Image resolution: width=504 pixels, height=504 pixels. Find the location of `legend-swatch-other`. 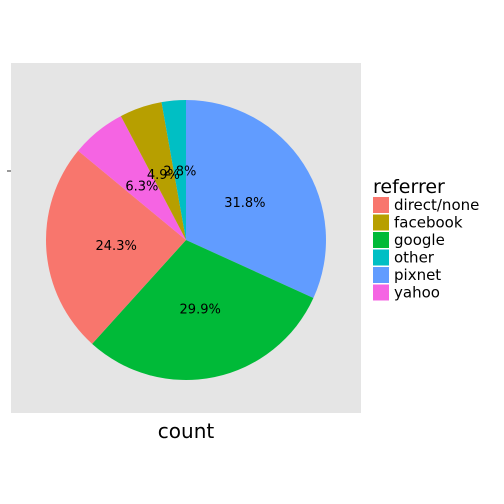

legend-swatch-other is located at coordinates (381, 257).